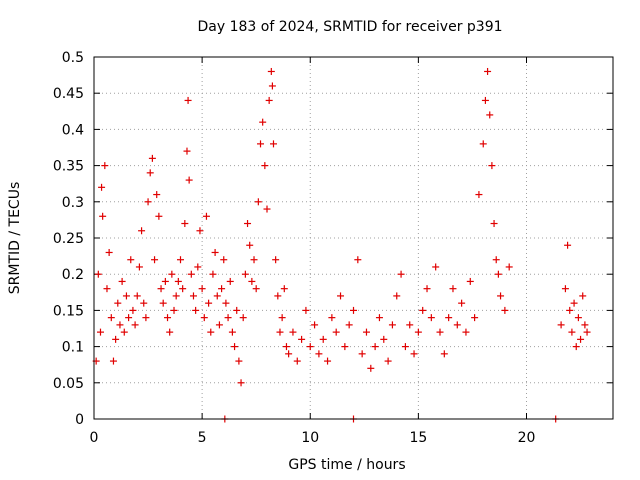  I want to click on y-tick-label: 0.25, so click(68, 239).